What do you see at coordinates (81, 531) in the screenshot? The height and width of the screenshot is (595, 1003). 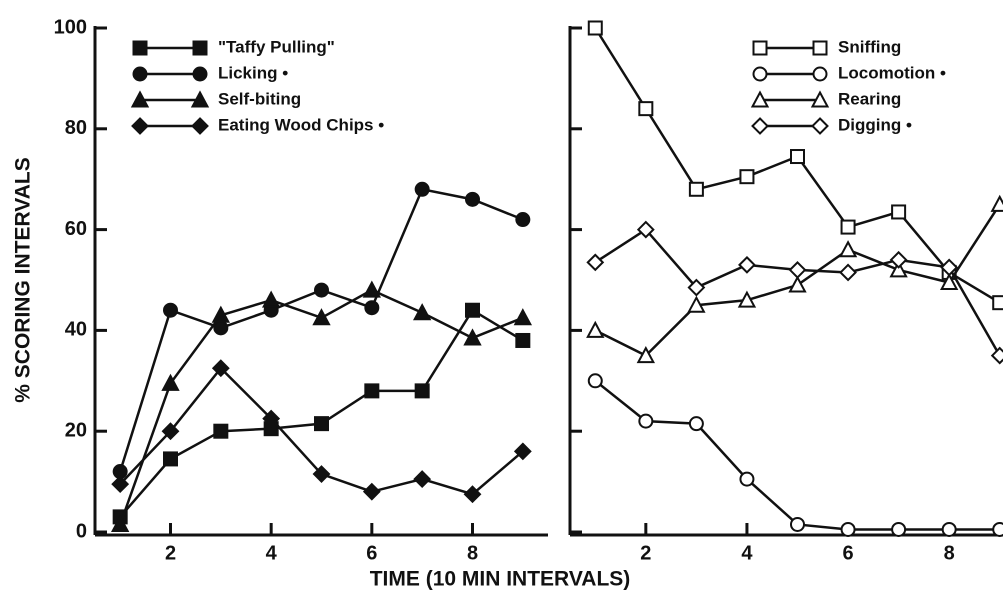 I see `y-tick-label: 0` at bounding box center [81, 531].